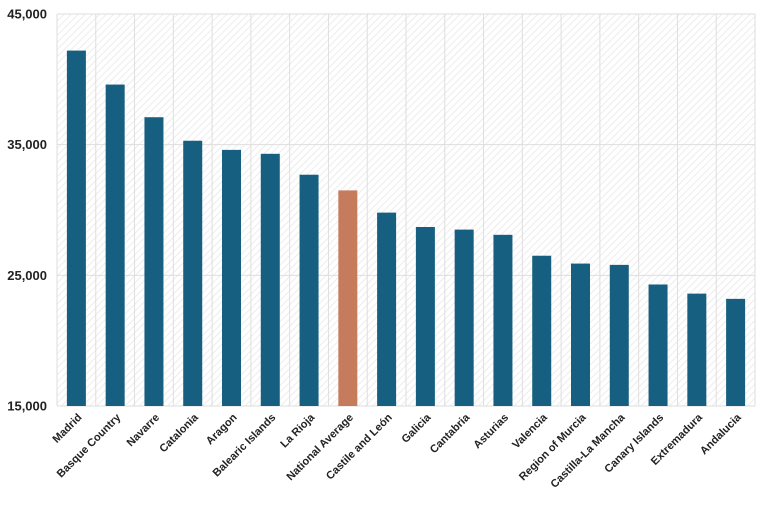 The image size is (768, 511). I want to click on x-tick-label: National Average, so click(319, 447).